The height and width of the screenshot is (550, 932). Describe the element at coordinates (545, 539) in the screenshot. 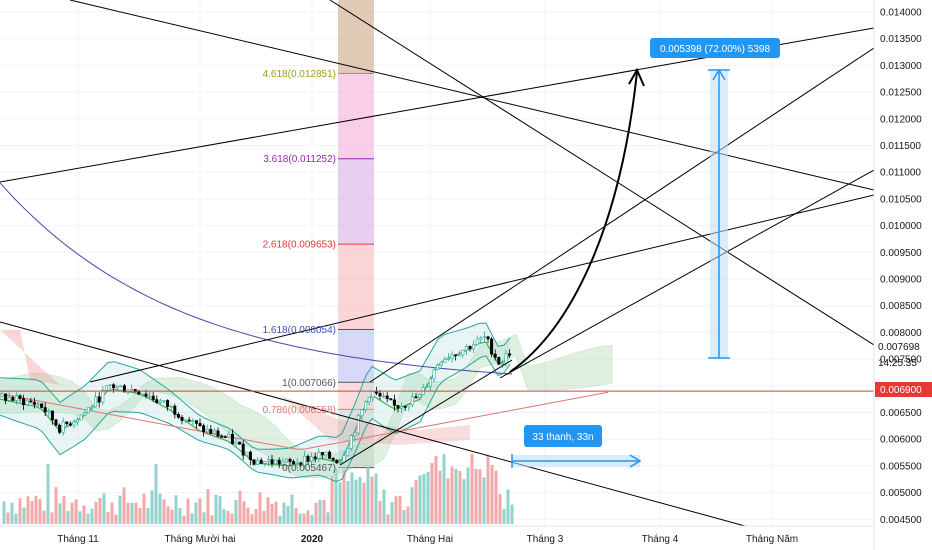

I see `time-tick-label: Tháng 3` at that location.